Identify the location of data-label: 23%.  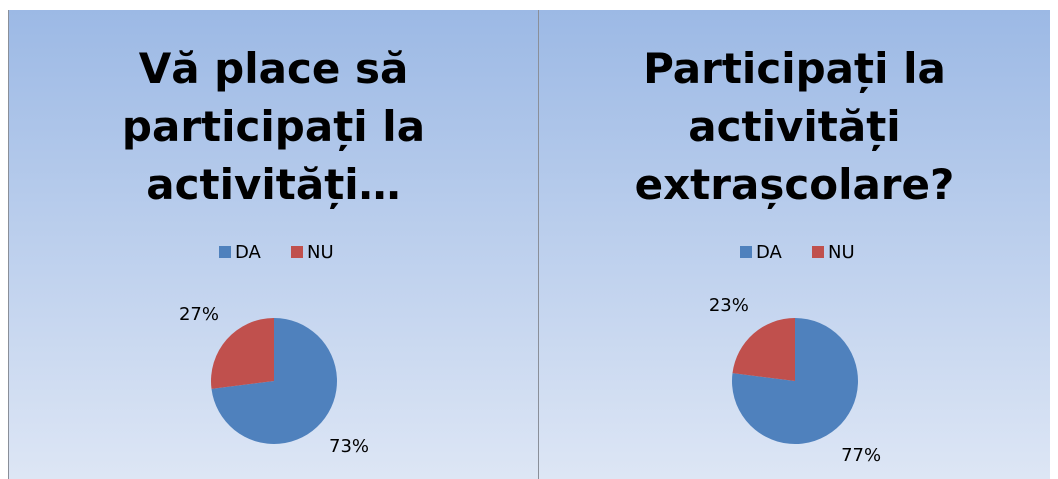
(729, 305).